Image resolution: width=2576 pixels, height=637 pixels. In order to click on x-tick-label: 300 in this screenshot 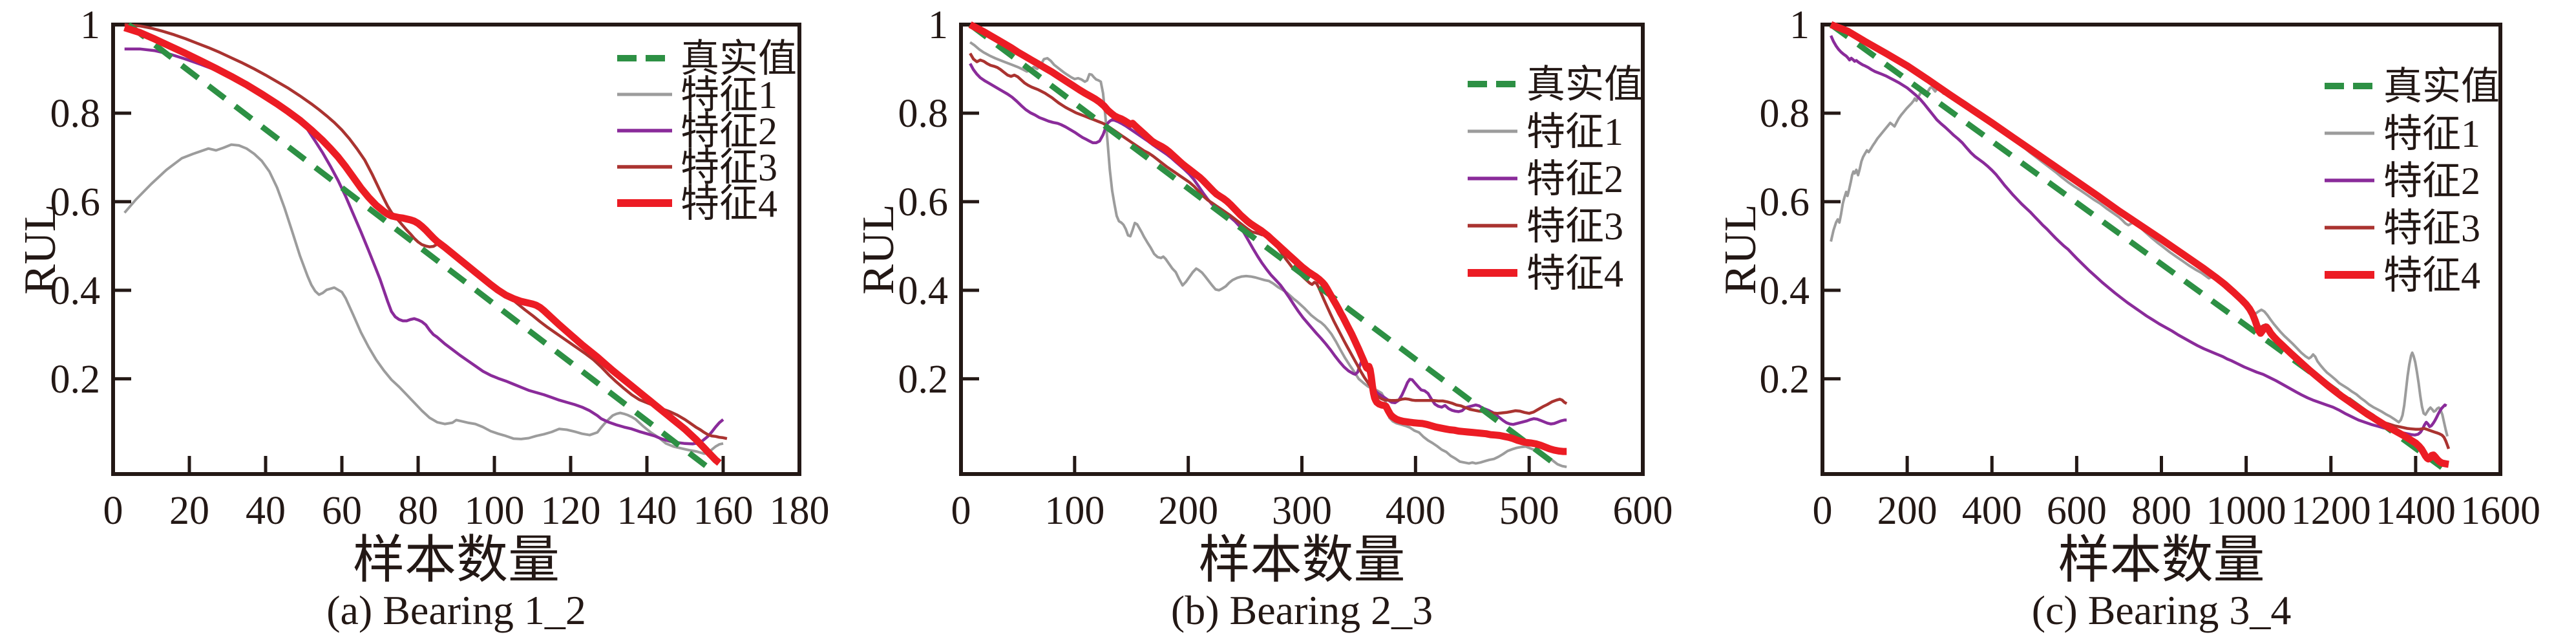, I will do `click(1302, 511)`.